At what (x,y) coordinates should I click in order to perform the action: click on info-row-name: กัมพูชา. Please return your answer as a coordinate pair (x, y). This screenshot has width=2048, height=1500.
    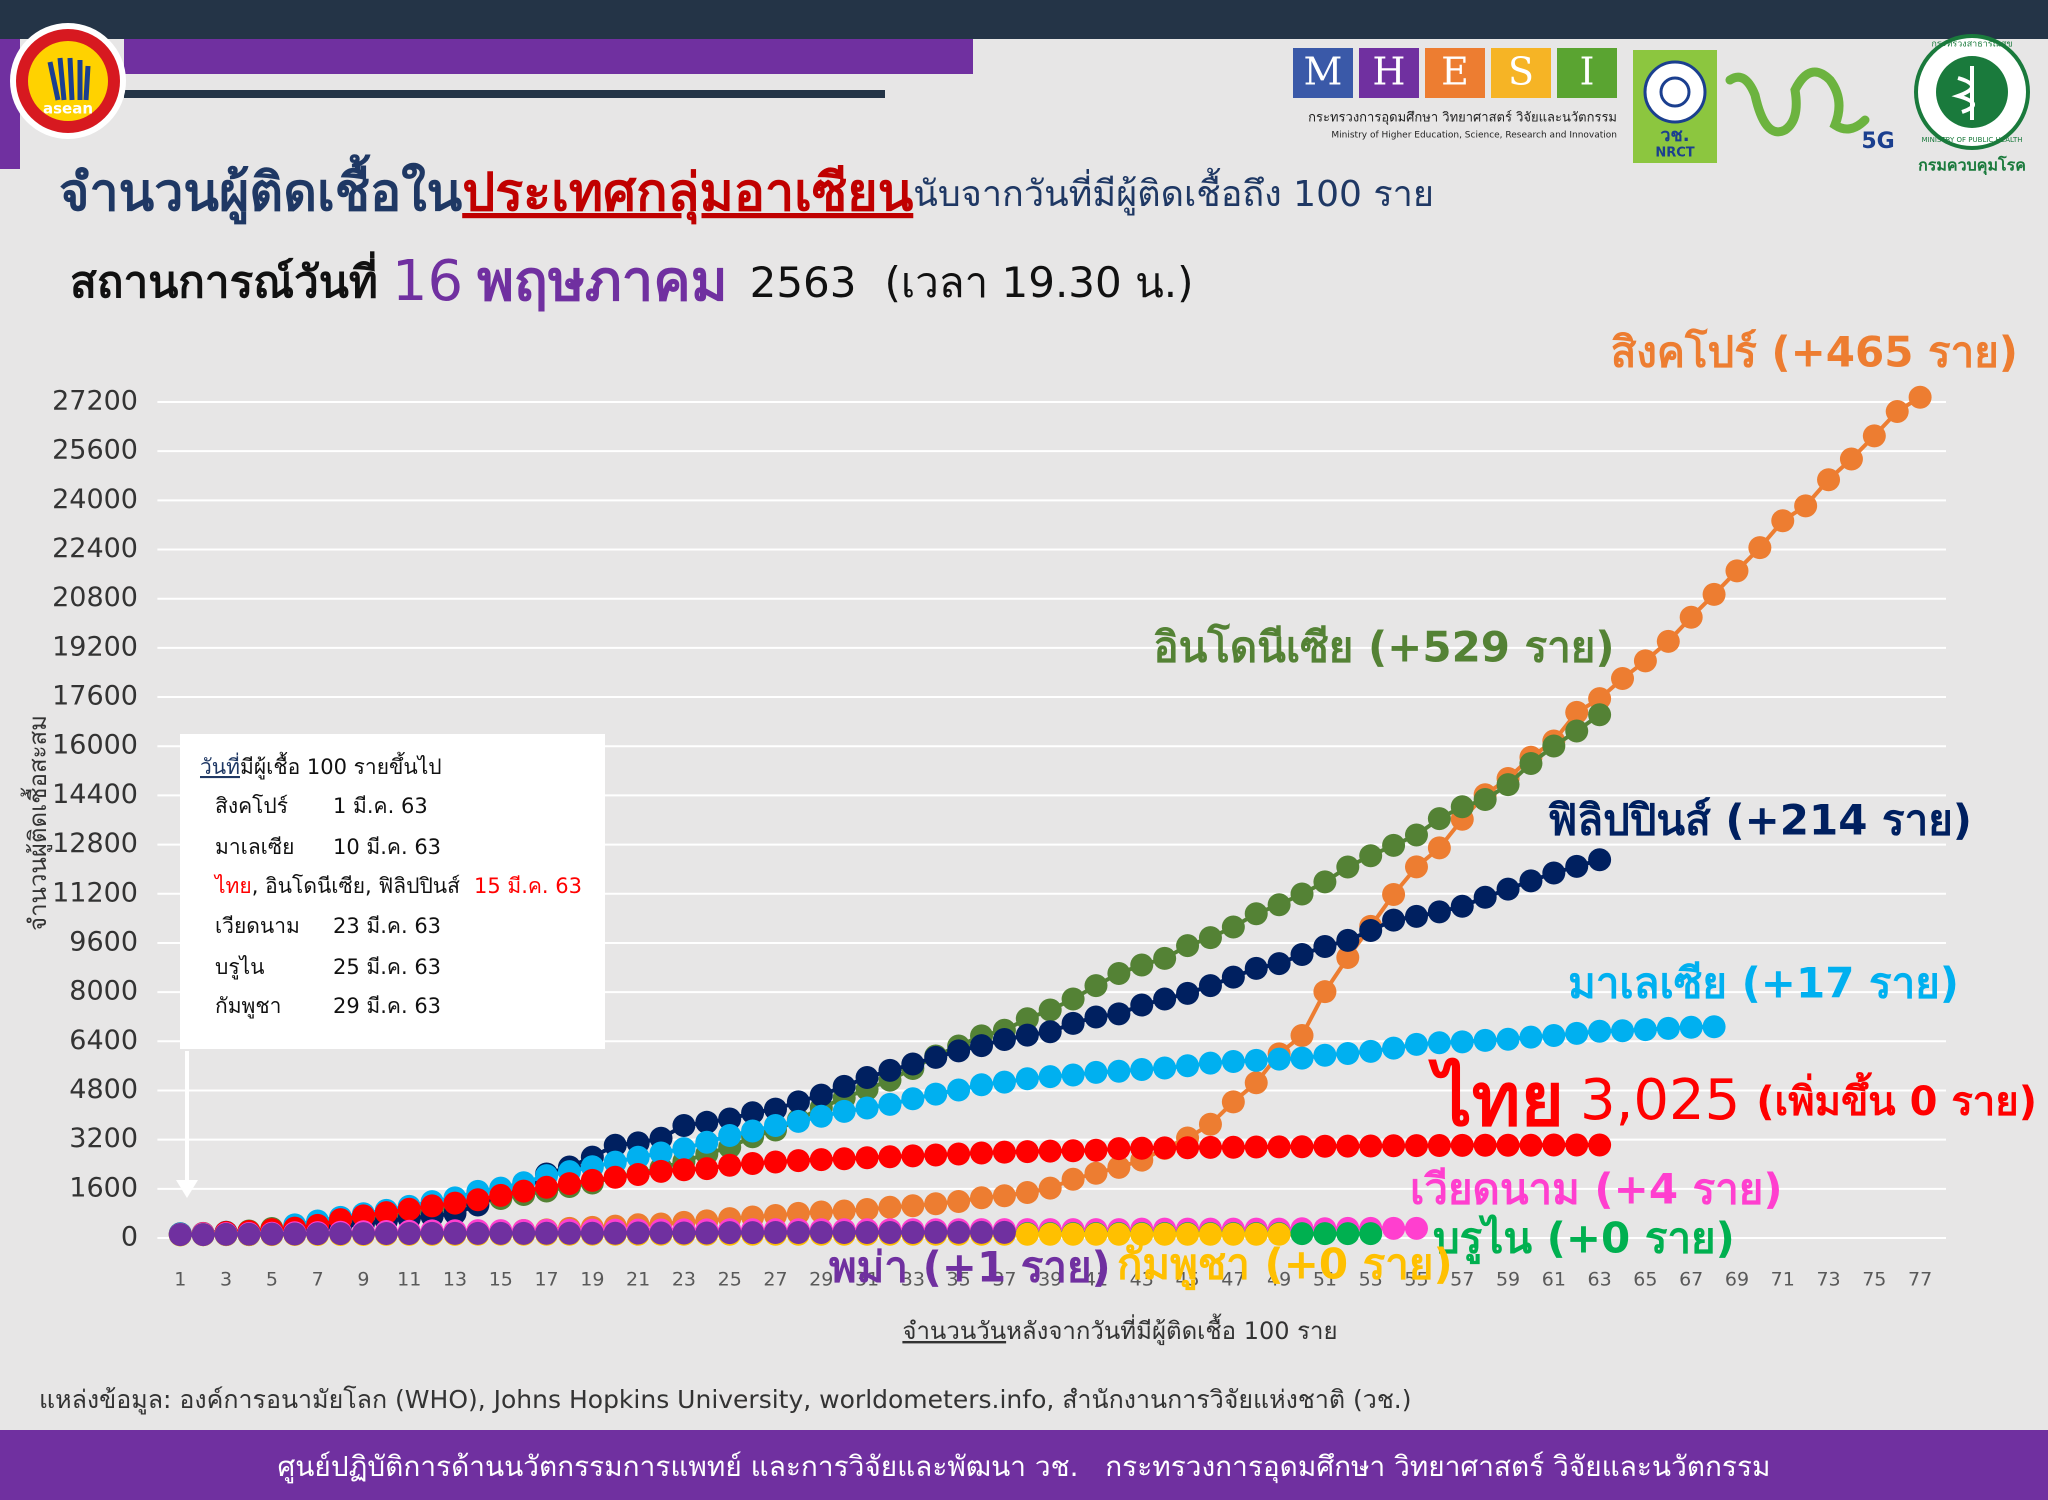
    Looking at the image, I should click on (248, 1006).